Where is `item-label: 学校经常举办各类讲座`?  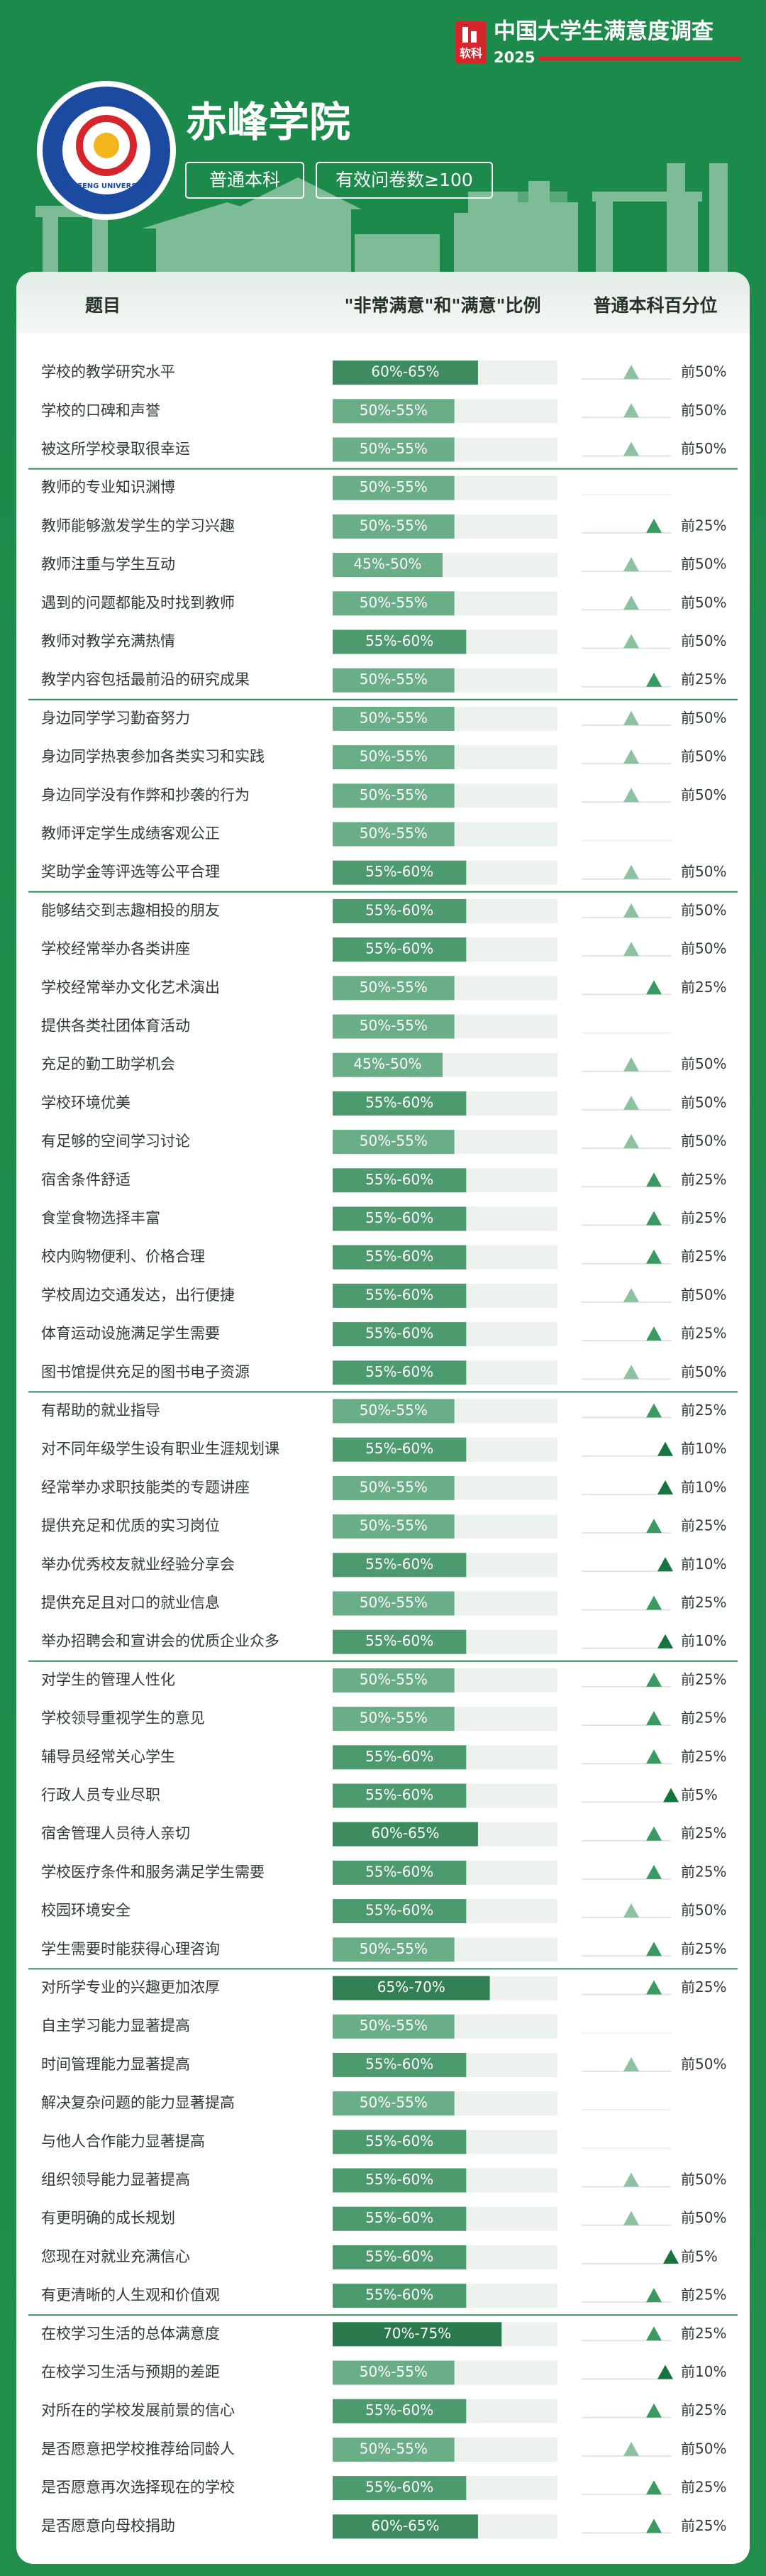 item-label: 学校经常举办各类讲座 is located at coordinates (115, 948).